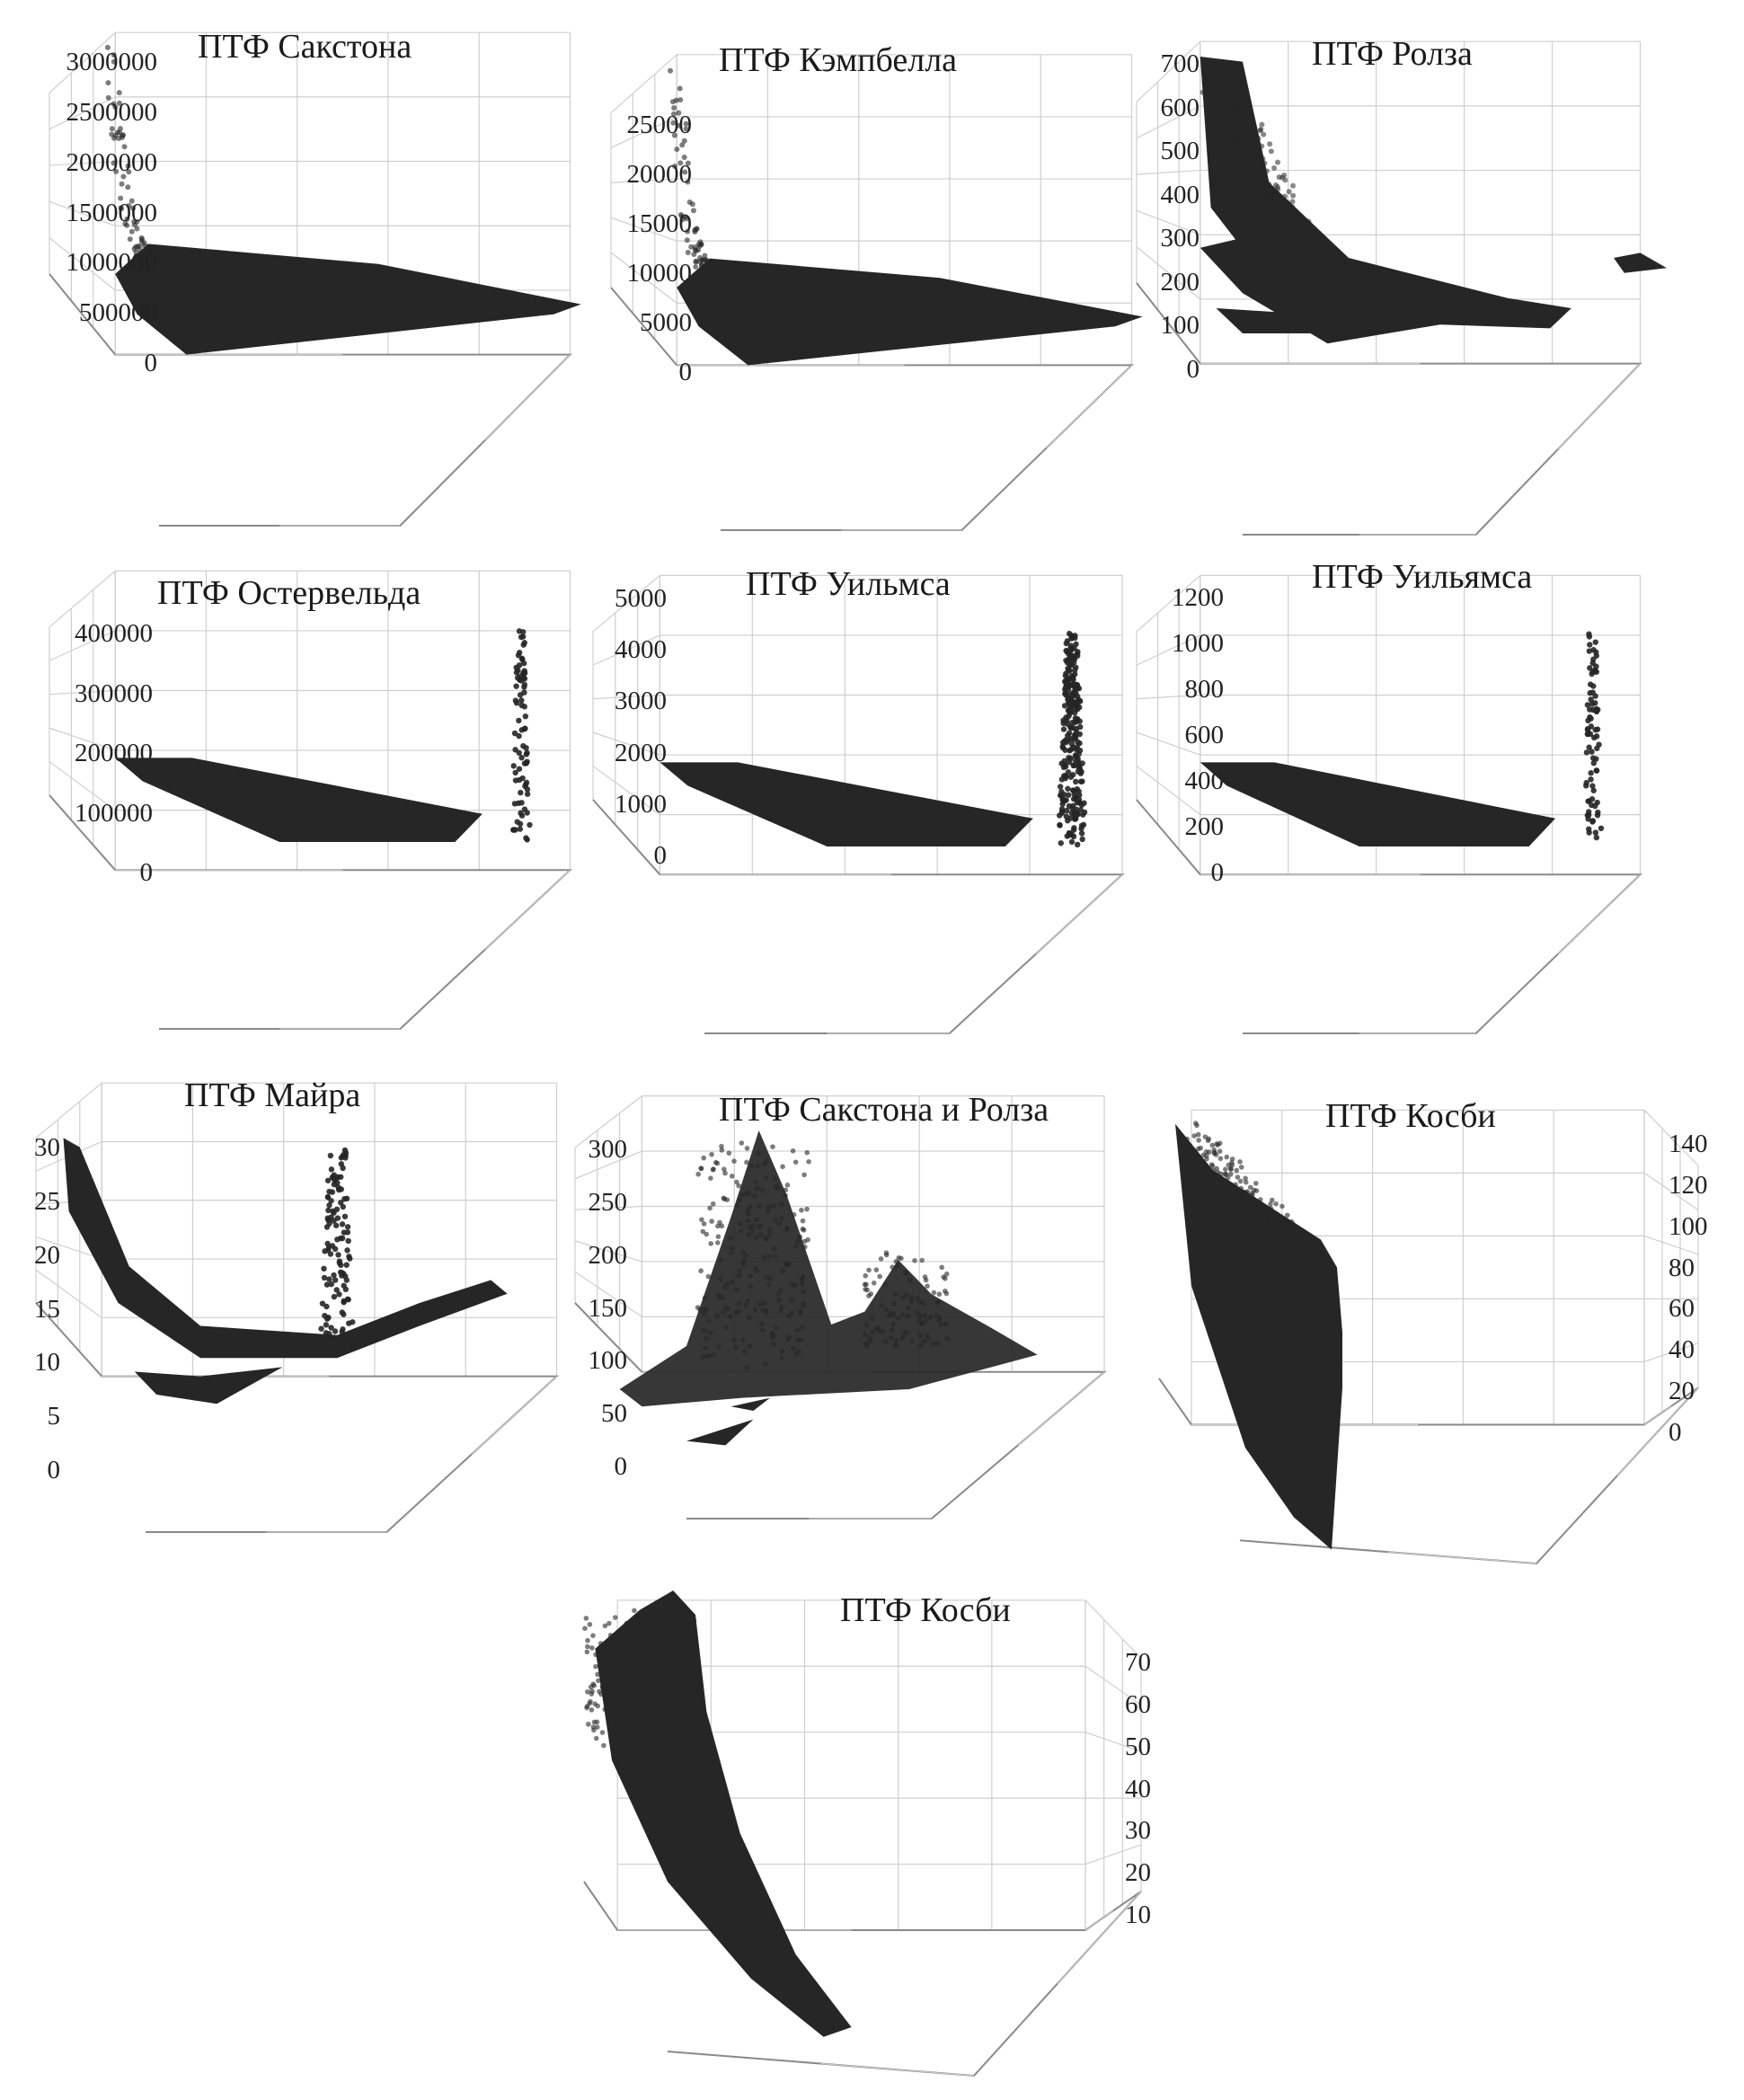 This screenshot has height=2100, width=1744. Describe the element at coordinates (1641, 263) in the screenshot. I see `point-cloud` at that location.